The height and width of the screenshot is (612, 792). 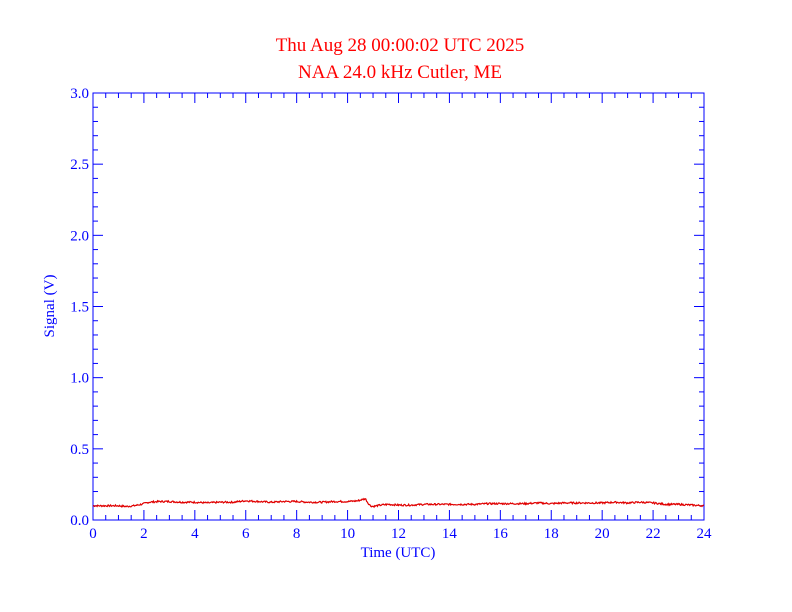 What do you see at coordinates (79, 379) in the screenshot?
I see `y-tick-label: 1.0` at bounding box center [79, 379].